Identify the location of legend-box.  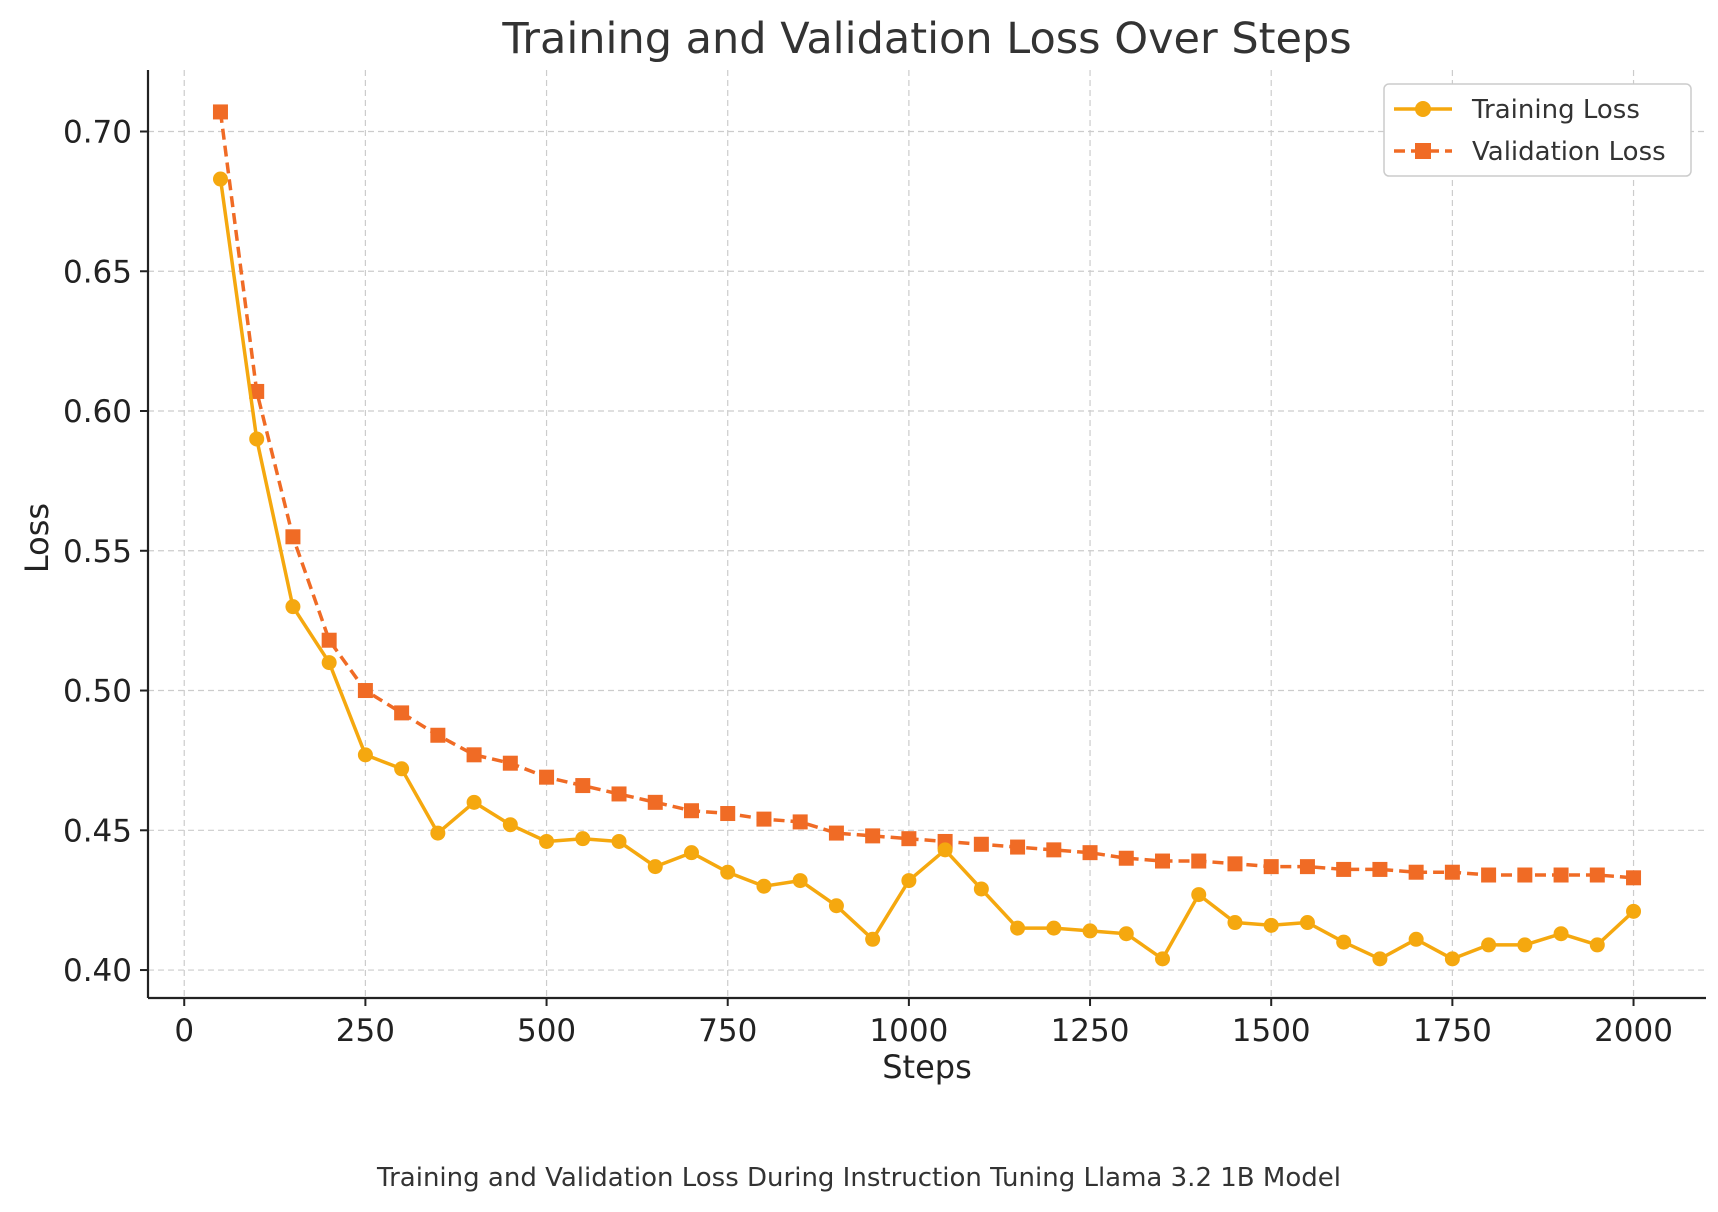
(1537, 130).